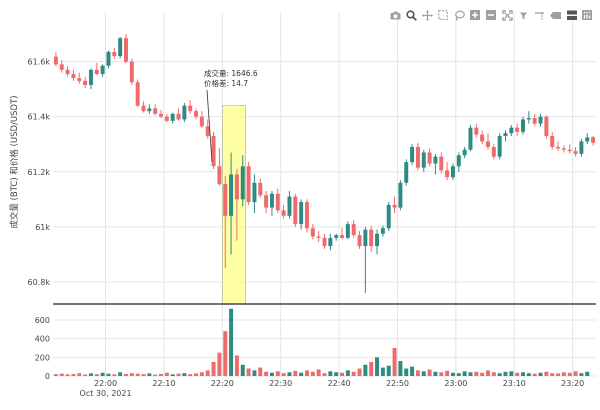 The image size is (600, 410). What do you see at coordinates (42, 320) in the screenshot?
I see `volume-tick-label: 600` at bounding box center [42, 320].